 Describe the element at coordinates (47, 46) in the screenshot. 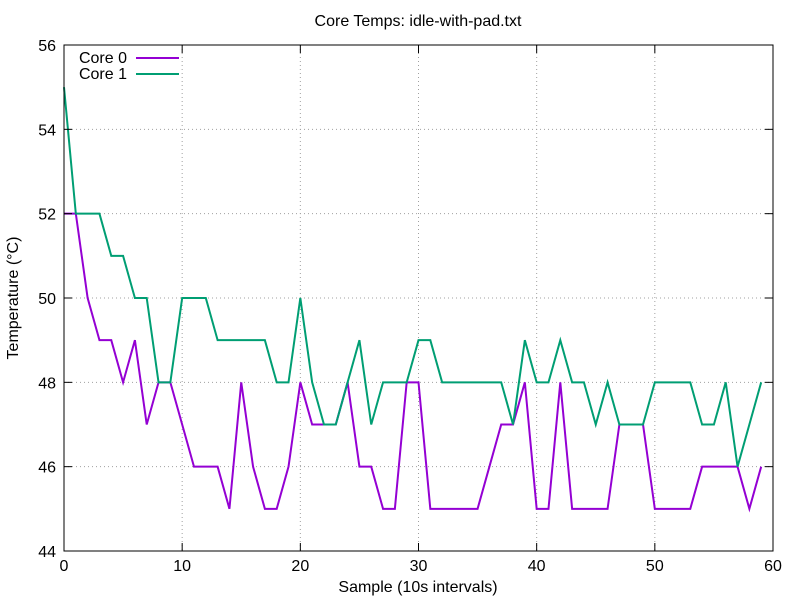

I see `y-tick-label: 56` at that location.